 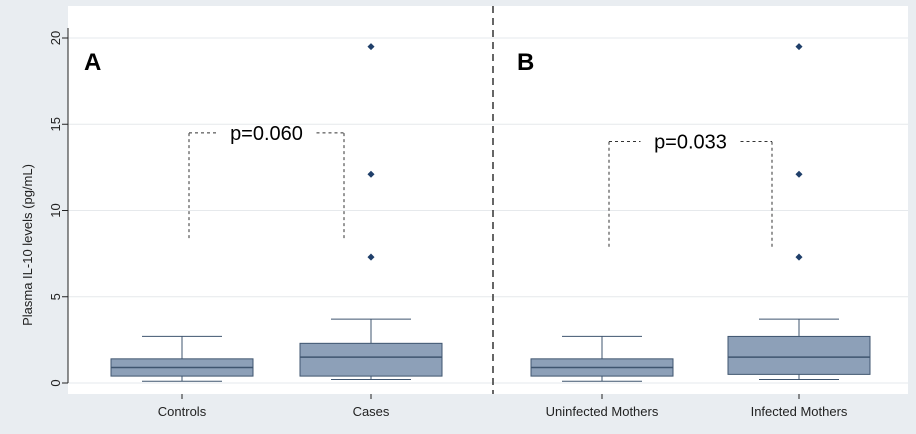 I want to click on box-uninfected-mothers, so click(x=602, y=358).